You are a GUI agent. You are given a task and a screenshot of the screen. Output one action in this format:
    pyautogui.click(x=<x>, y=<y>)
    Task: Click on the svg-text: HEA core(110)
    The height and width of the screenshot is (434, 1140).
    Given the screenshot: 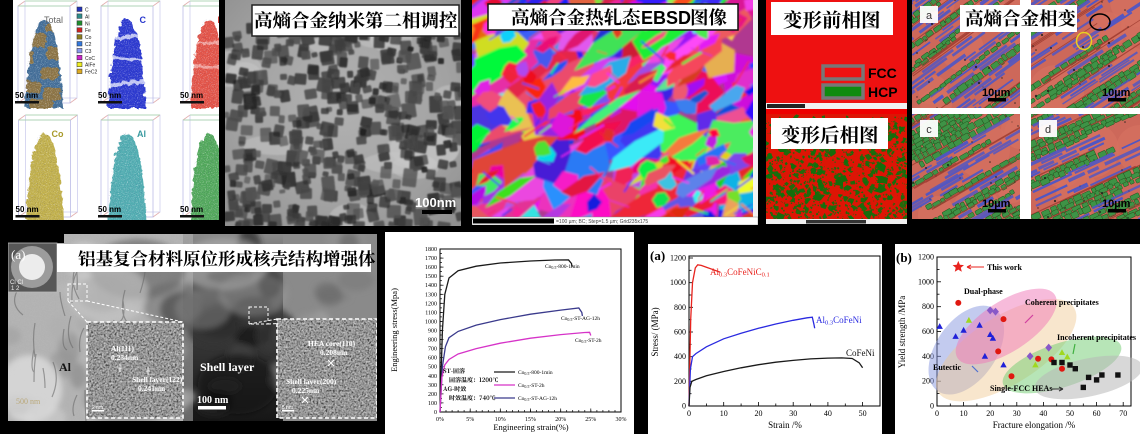 What is the action you would take?
    pyautogui.click(x=332, y=343)
    